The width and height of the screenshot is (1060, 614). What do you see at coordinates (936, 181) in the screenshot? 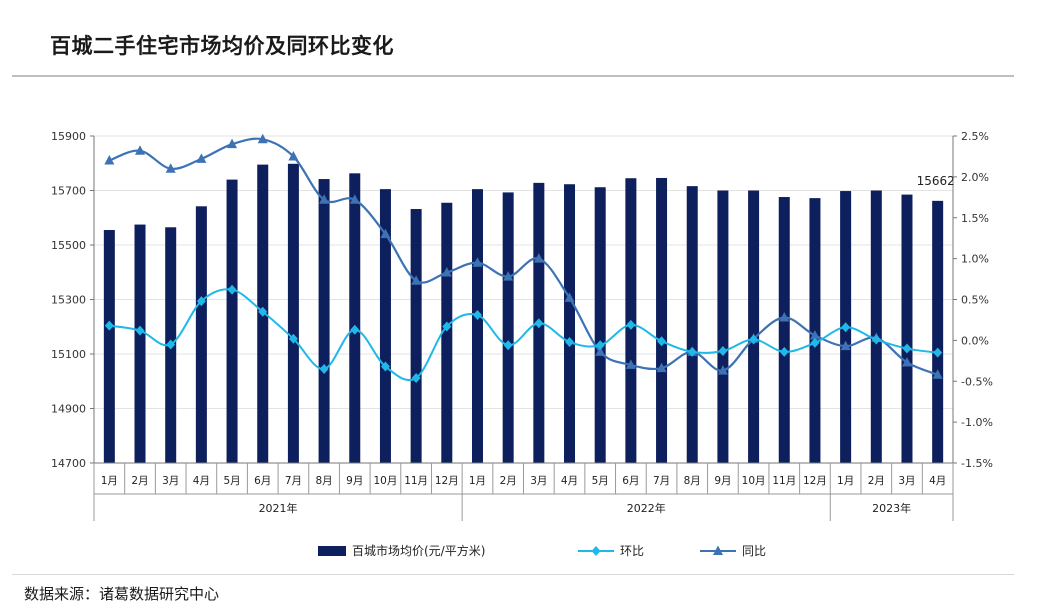
I see `last-value-label: 15662` at bounding box center [936, 181].